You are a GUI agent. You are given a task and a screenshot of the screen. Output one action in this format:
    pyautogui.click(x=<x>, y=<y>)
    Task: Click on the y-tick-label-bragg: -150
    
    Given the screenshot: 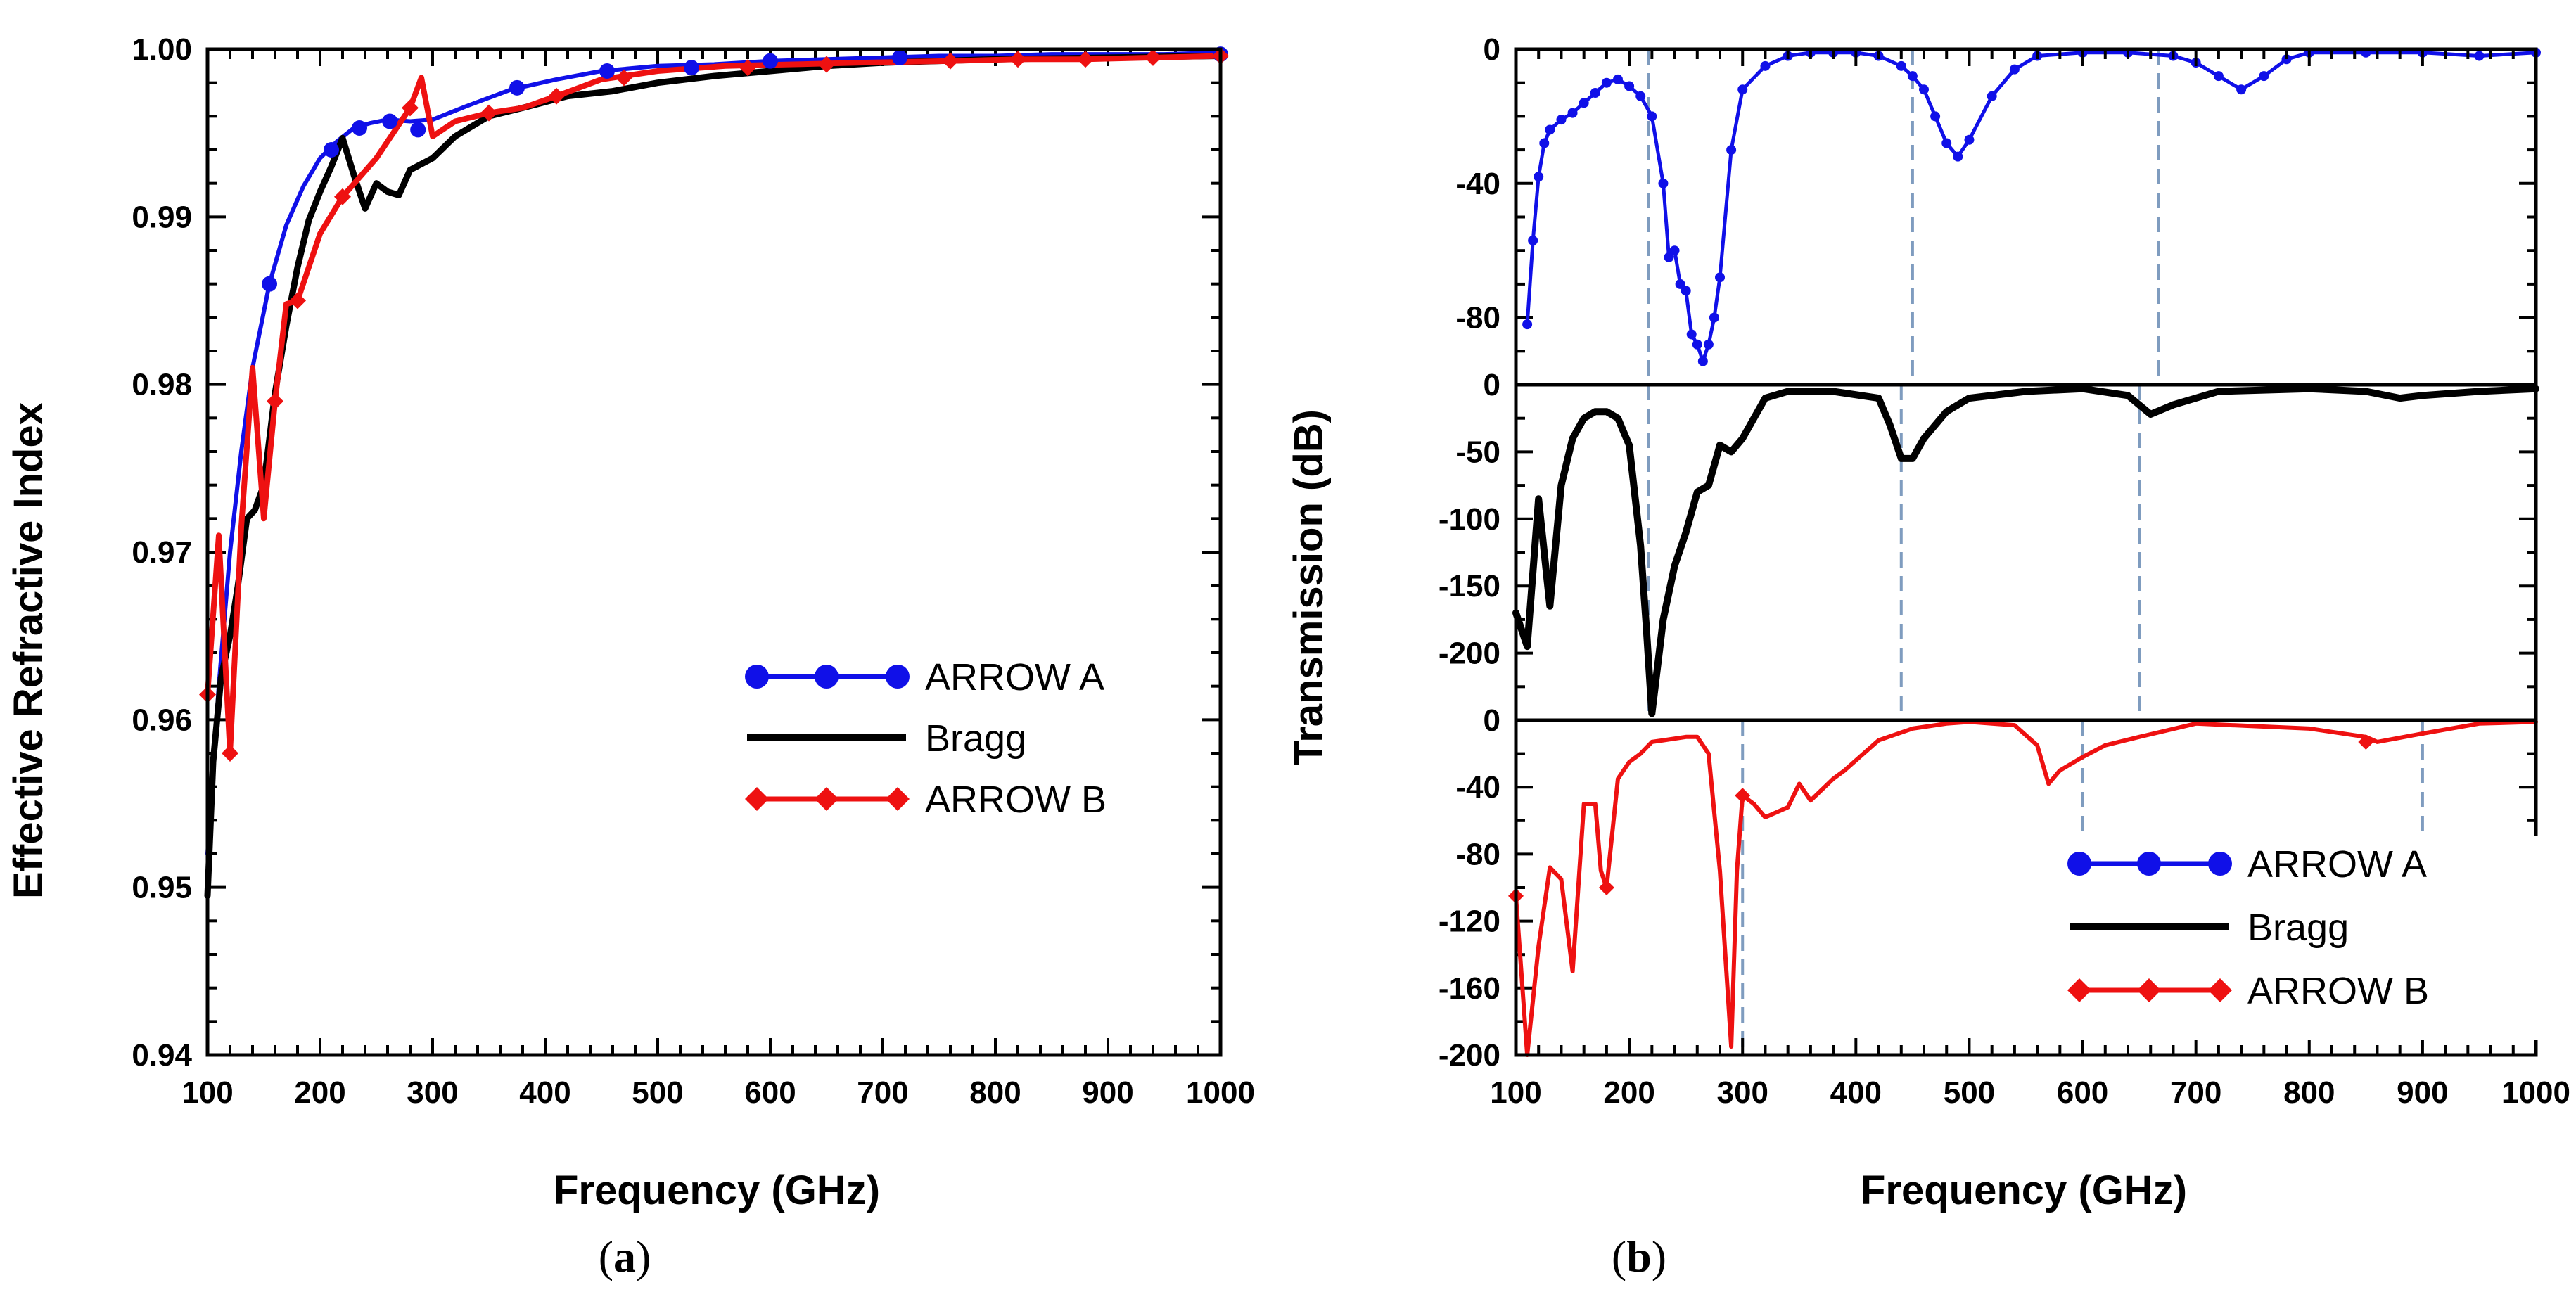 What is the action you would take?
    pyautogui.click(x=1469, y=586)
    